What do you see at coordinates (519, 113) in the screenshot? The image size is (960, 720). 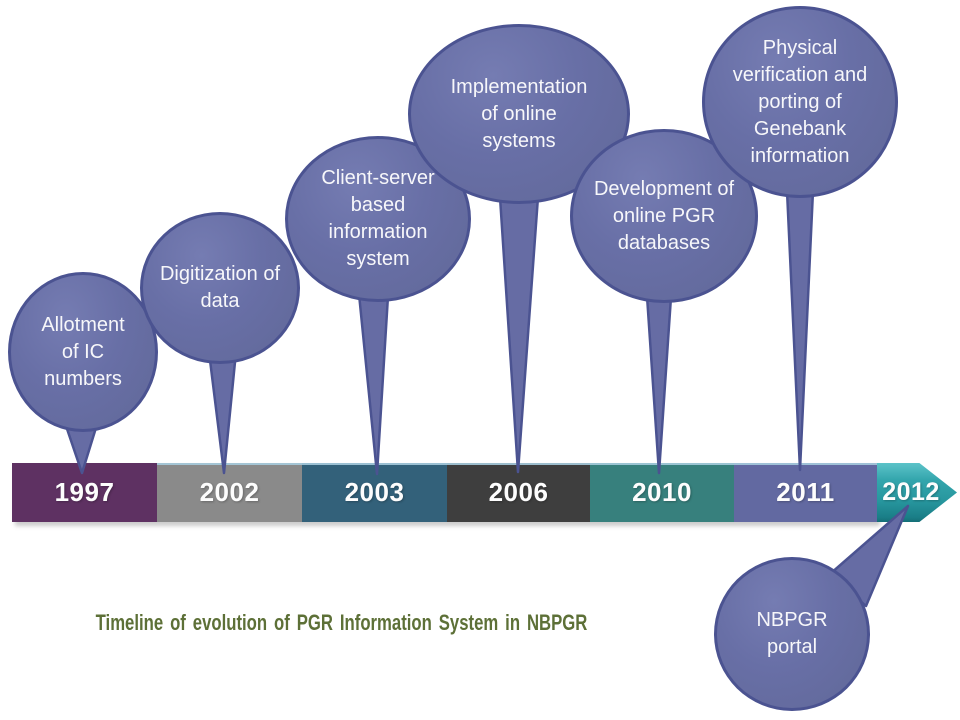 I see `callout-label: Implementation of online systems` at bounding box center [519, 113].